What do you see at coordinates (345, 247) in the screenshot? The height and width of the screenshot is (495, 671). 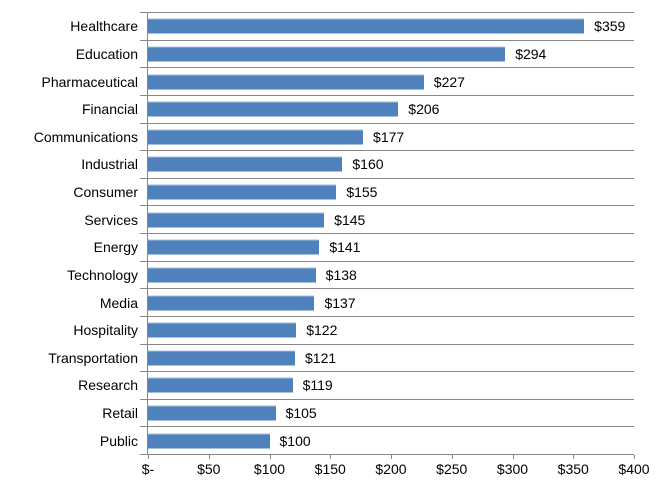 I see `value-label: $141` at bounding box center [345, 247].